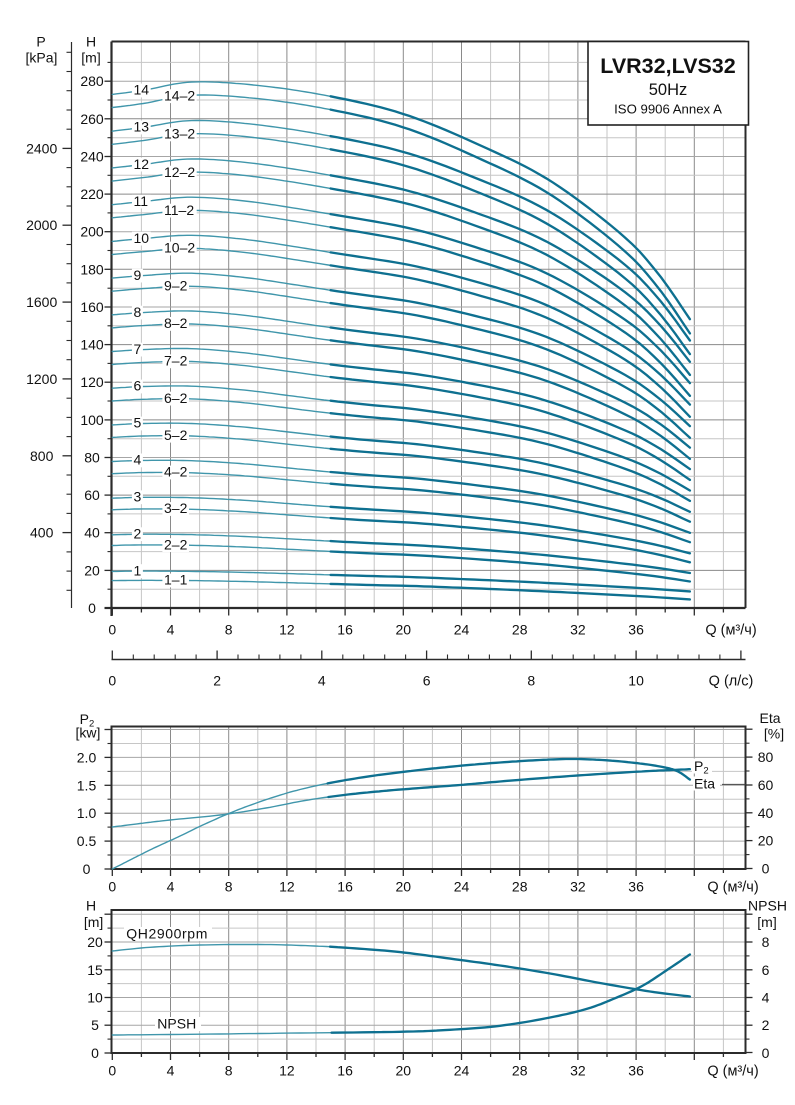 This screenshot has height=1105, width=795. What do you see at coordinates (92, 81) in the screenshot?
I see `svg-text: 280` at bounding box center [92, 81].